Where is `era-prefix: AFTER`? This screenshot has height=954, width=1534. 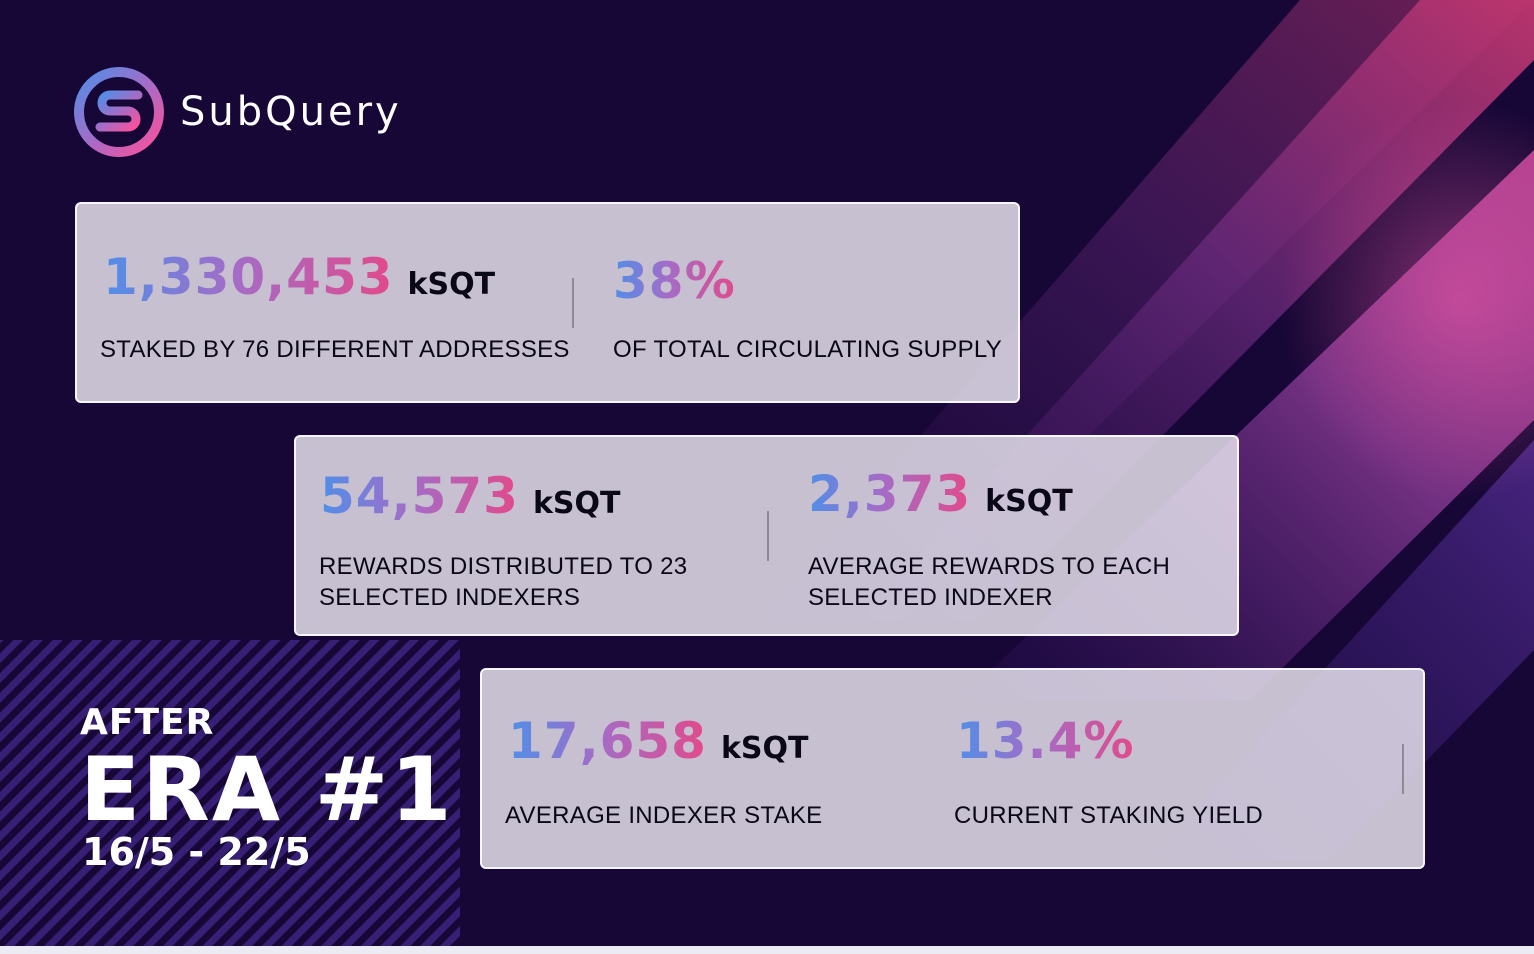 era-prefix: AFTER is located at coordinates (147, 722).